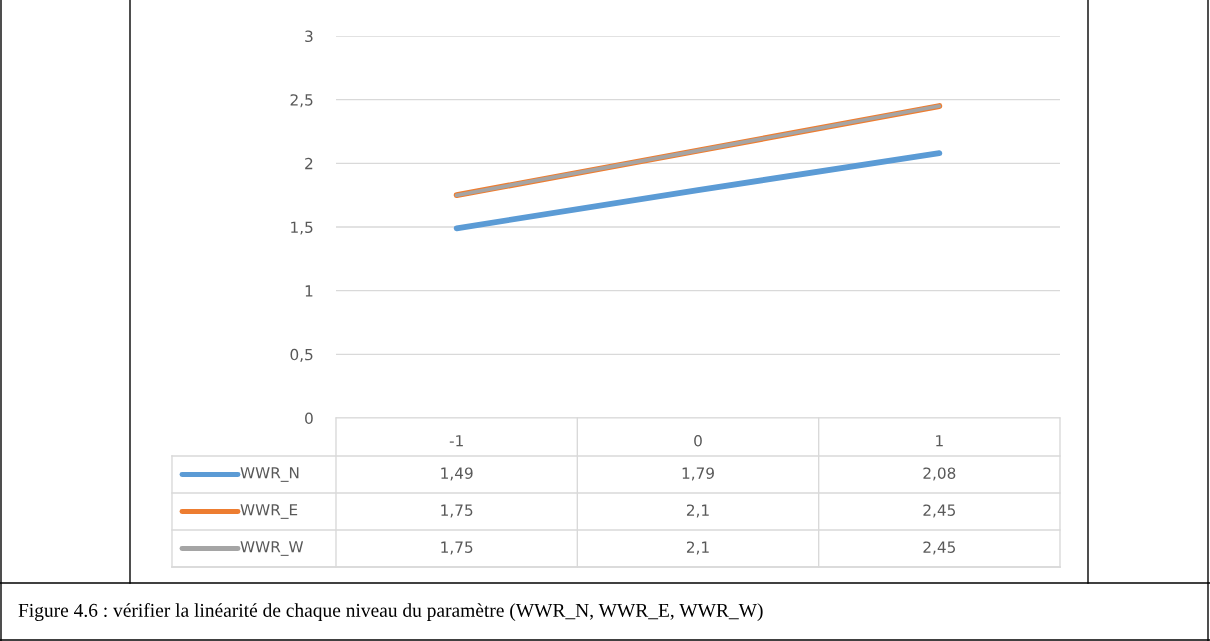  I want to click on x-tick-label: 1, so click(939, 441).